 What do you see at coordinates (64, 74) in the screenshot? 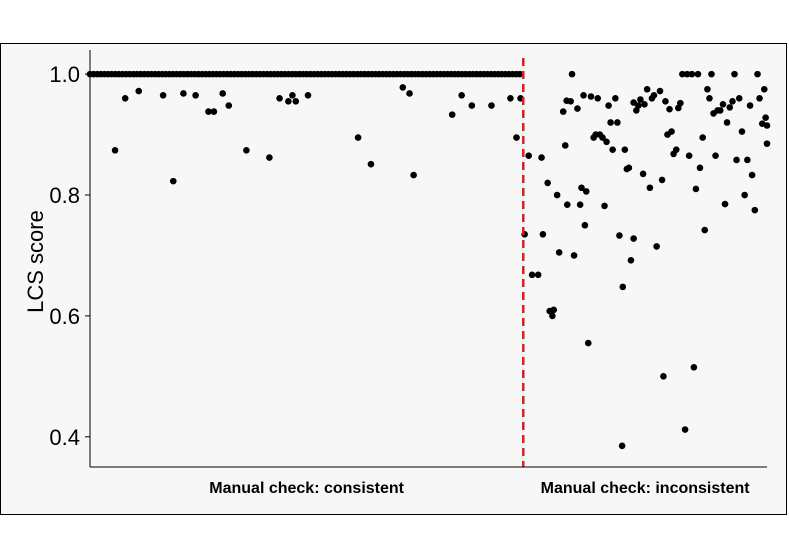
I see `y-tick-label: 1.0` at bounding box center [64, 74].